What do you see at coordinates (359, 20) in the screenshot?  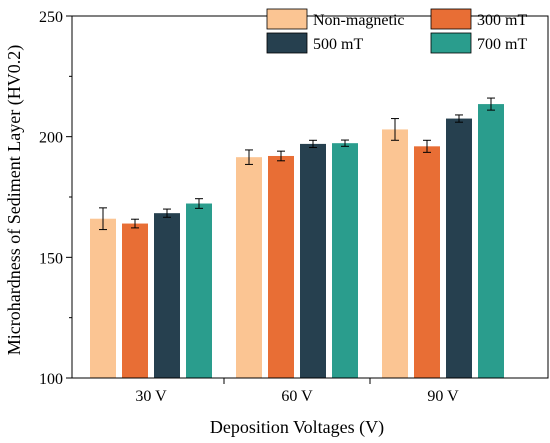 I see `legend-label: Non-magnetic` at bounding box center [359, 20].